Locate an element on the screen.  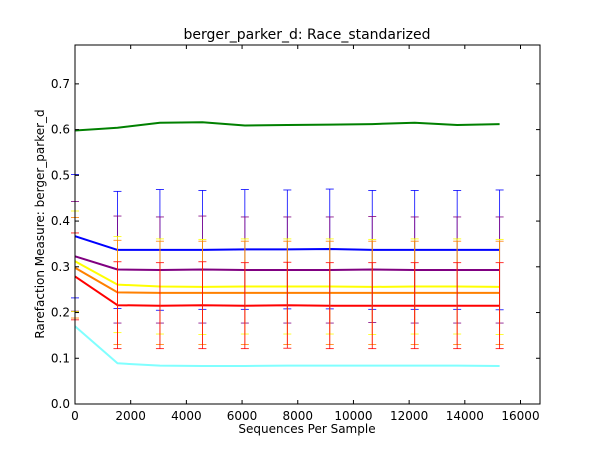
y-tick-label: 0.3 is located at coordinates (60, 267).